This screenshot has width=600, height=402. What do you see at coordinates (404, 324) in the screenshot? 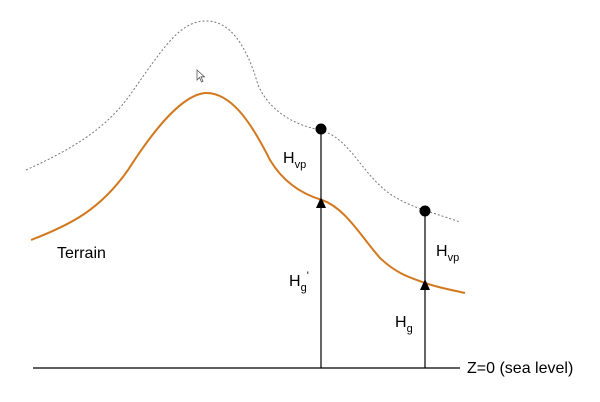
I see `h-g-label: Hg` at bounding box center [404, 324].